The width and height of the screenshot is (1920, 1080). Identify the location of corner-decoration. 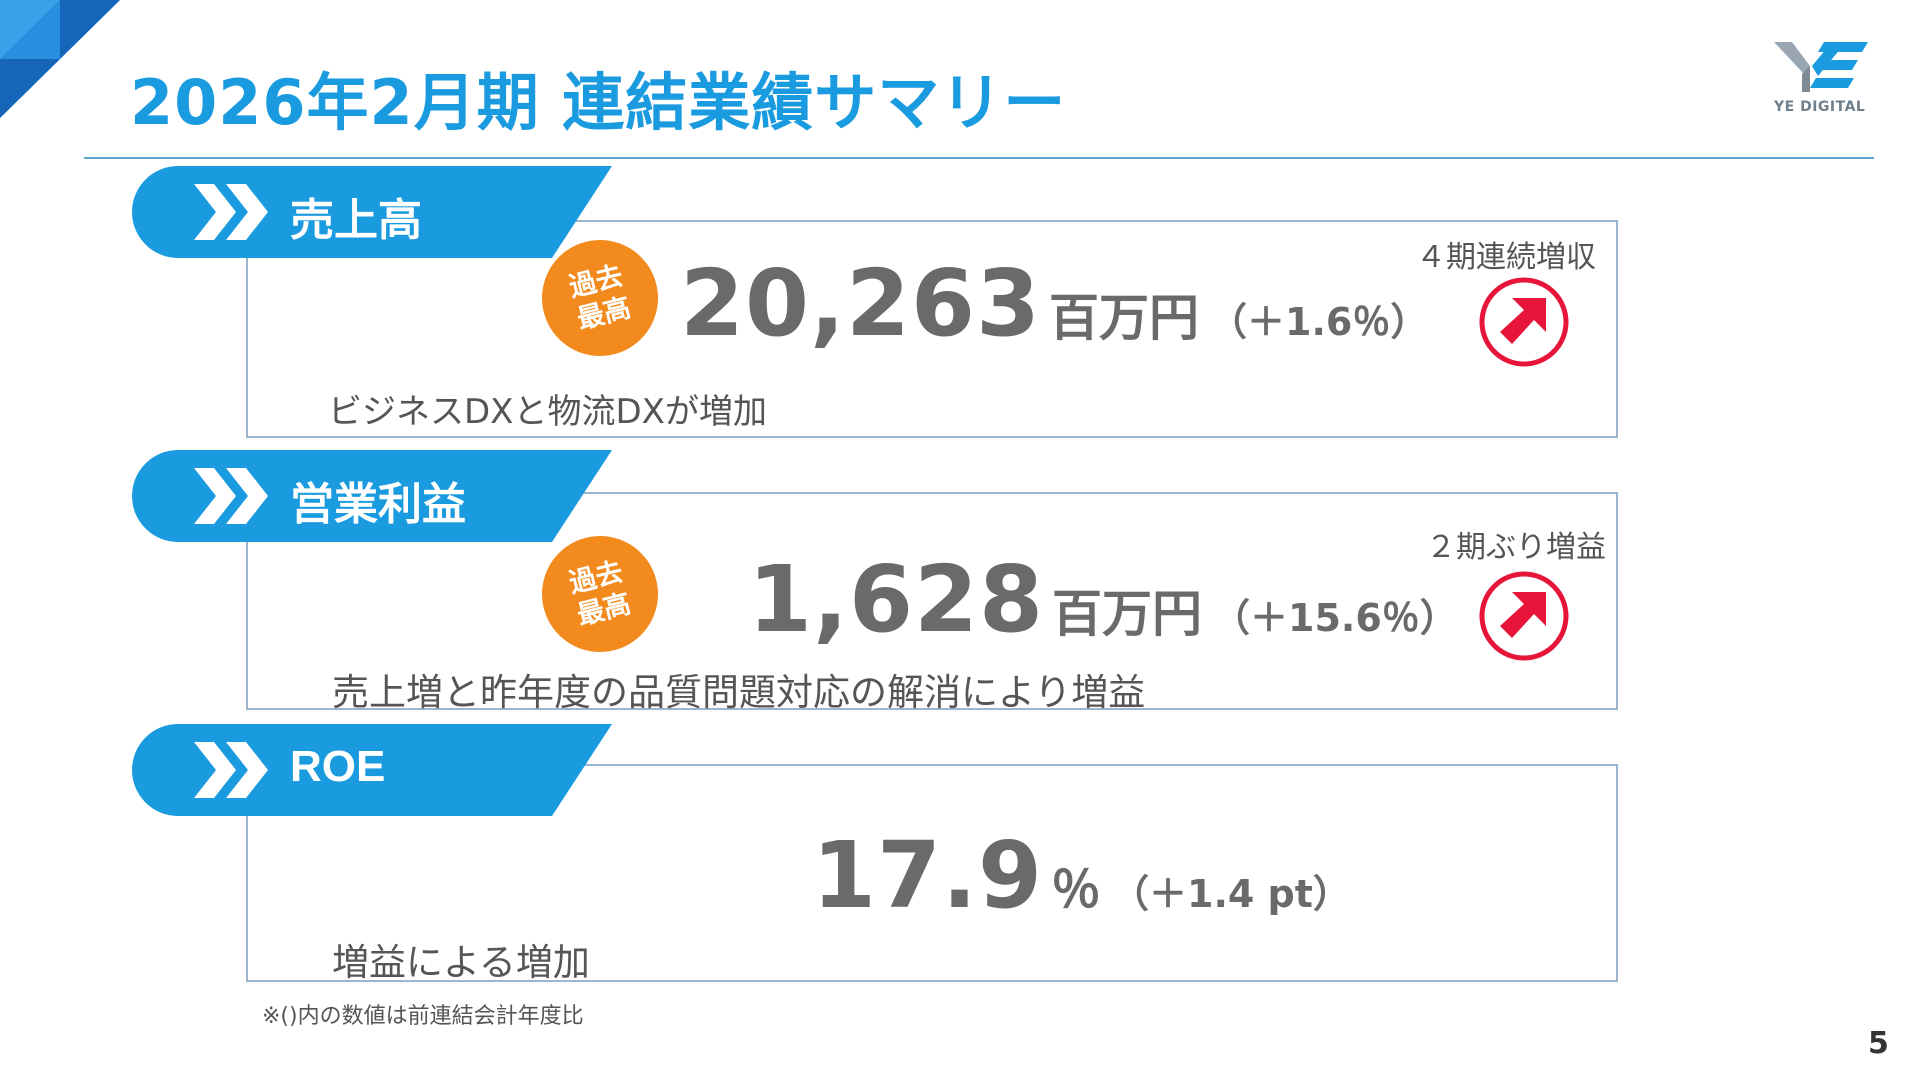
(60, 59).